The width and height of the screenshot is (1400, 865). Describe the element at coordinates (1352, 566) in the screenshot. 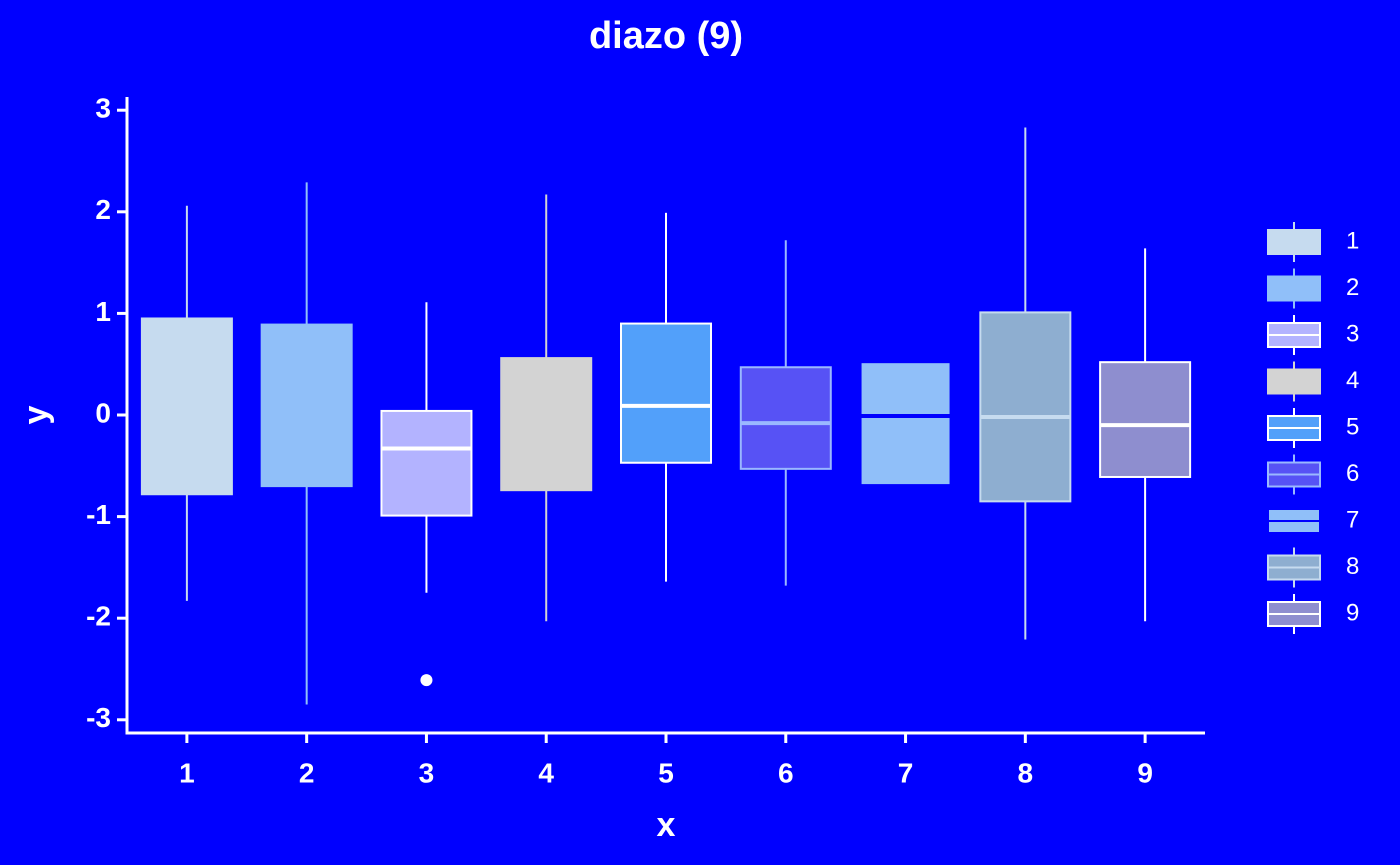

I see `legend-label: 8` at that location.